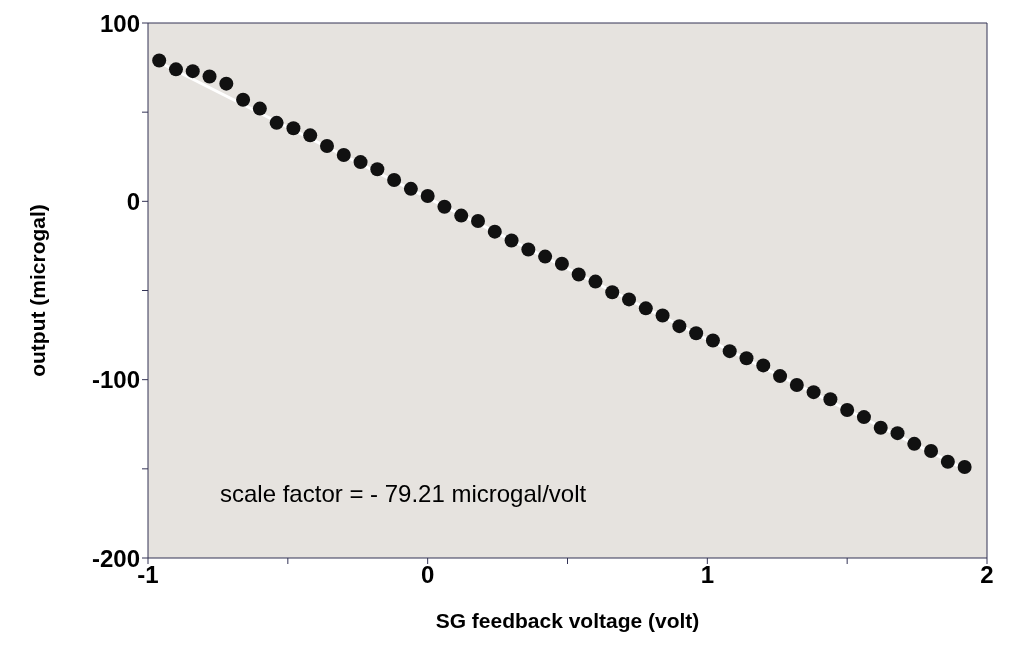  Describe the element at coordinates (119, 23) in the screenshot. I see `y-tick-label: 100` at that location.